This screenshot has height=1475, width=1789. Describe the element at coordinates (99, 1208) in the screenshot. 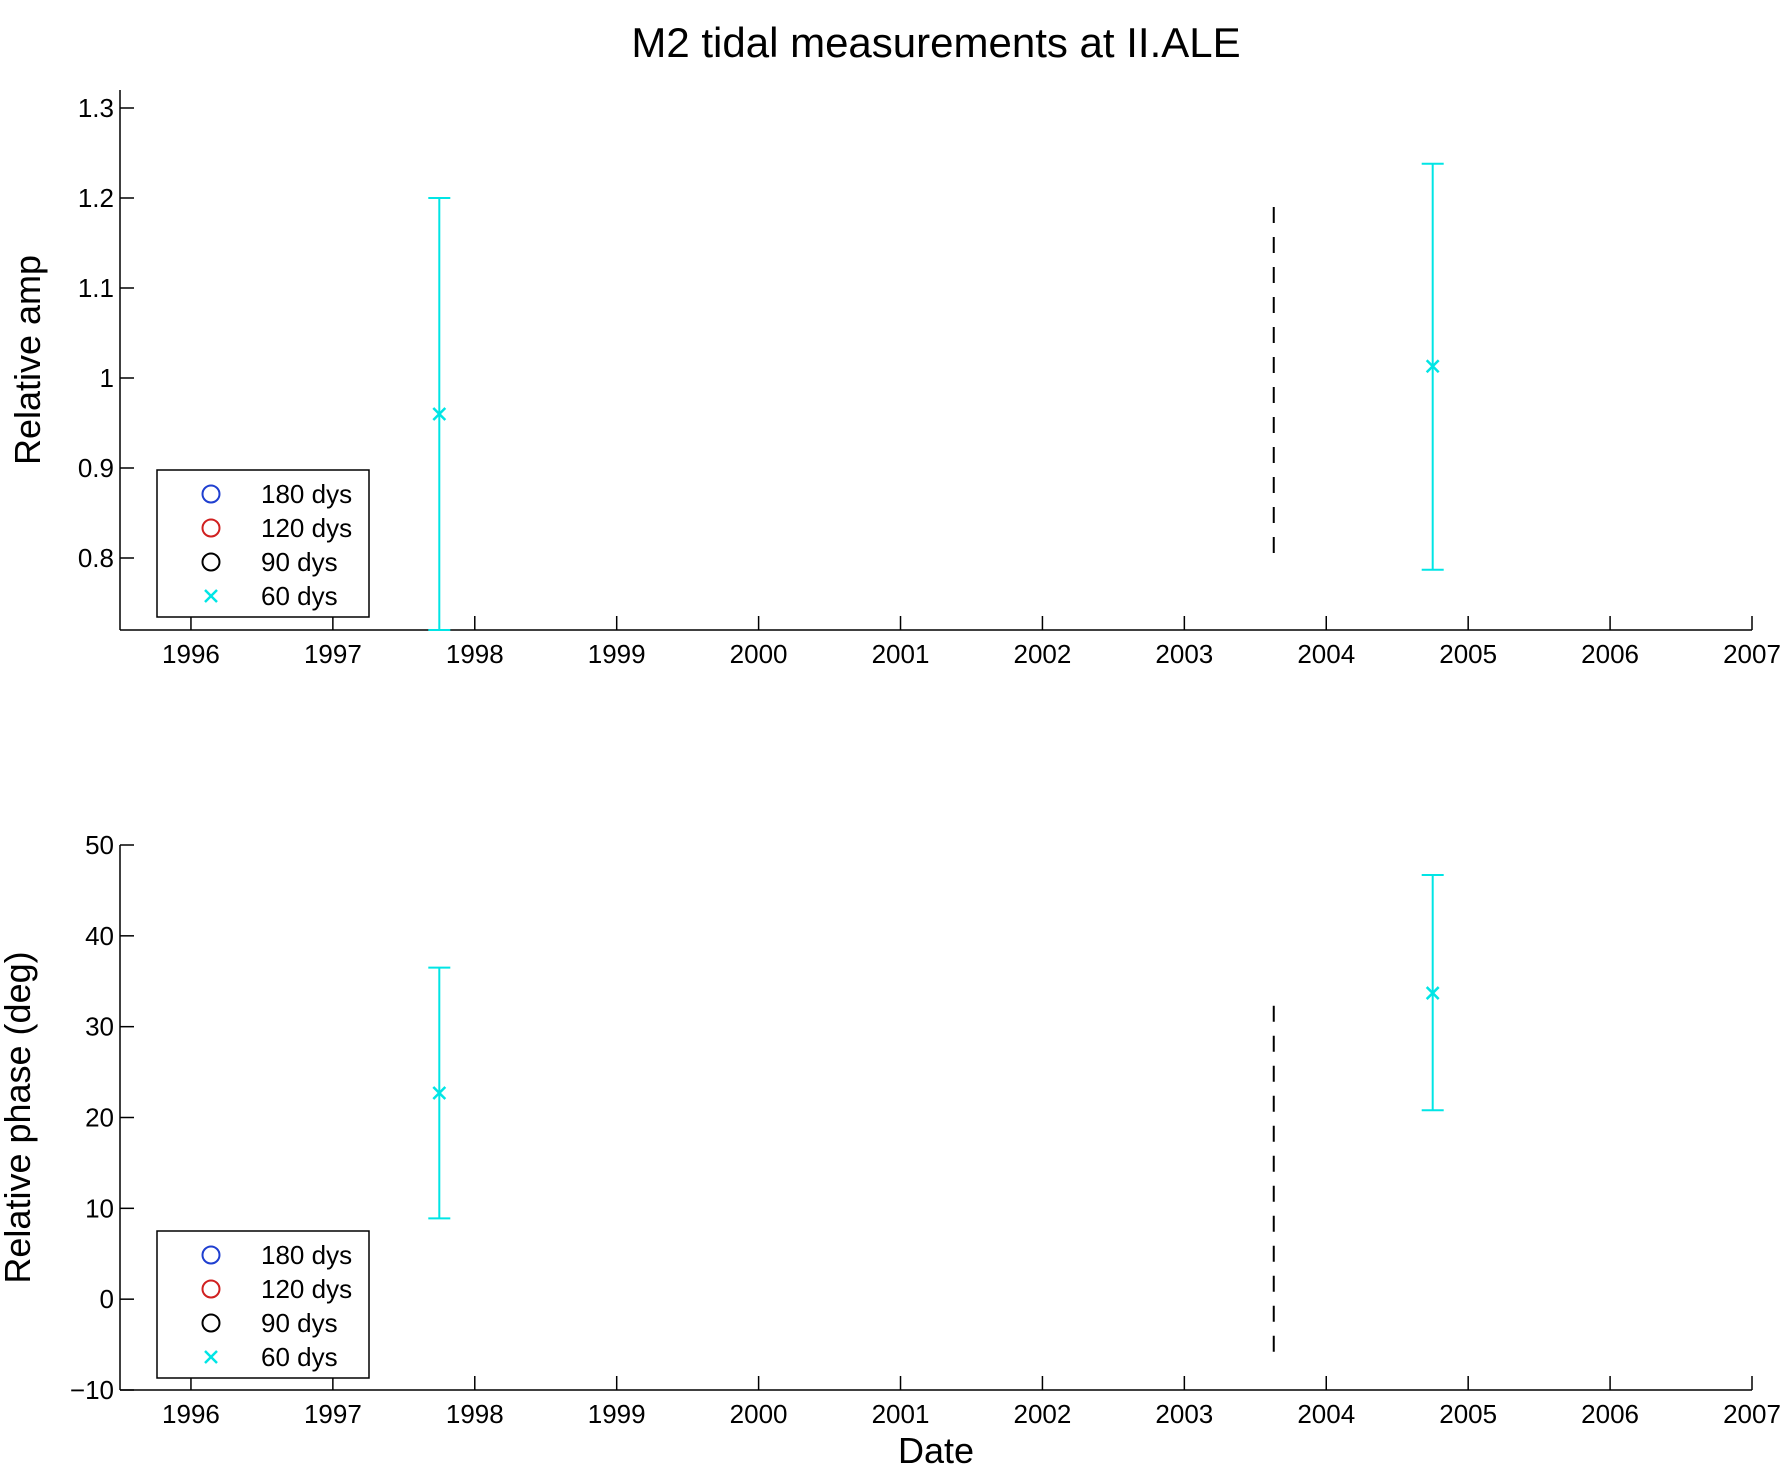

I see `y-tick-label: 10` at that location.